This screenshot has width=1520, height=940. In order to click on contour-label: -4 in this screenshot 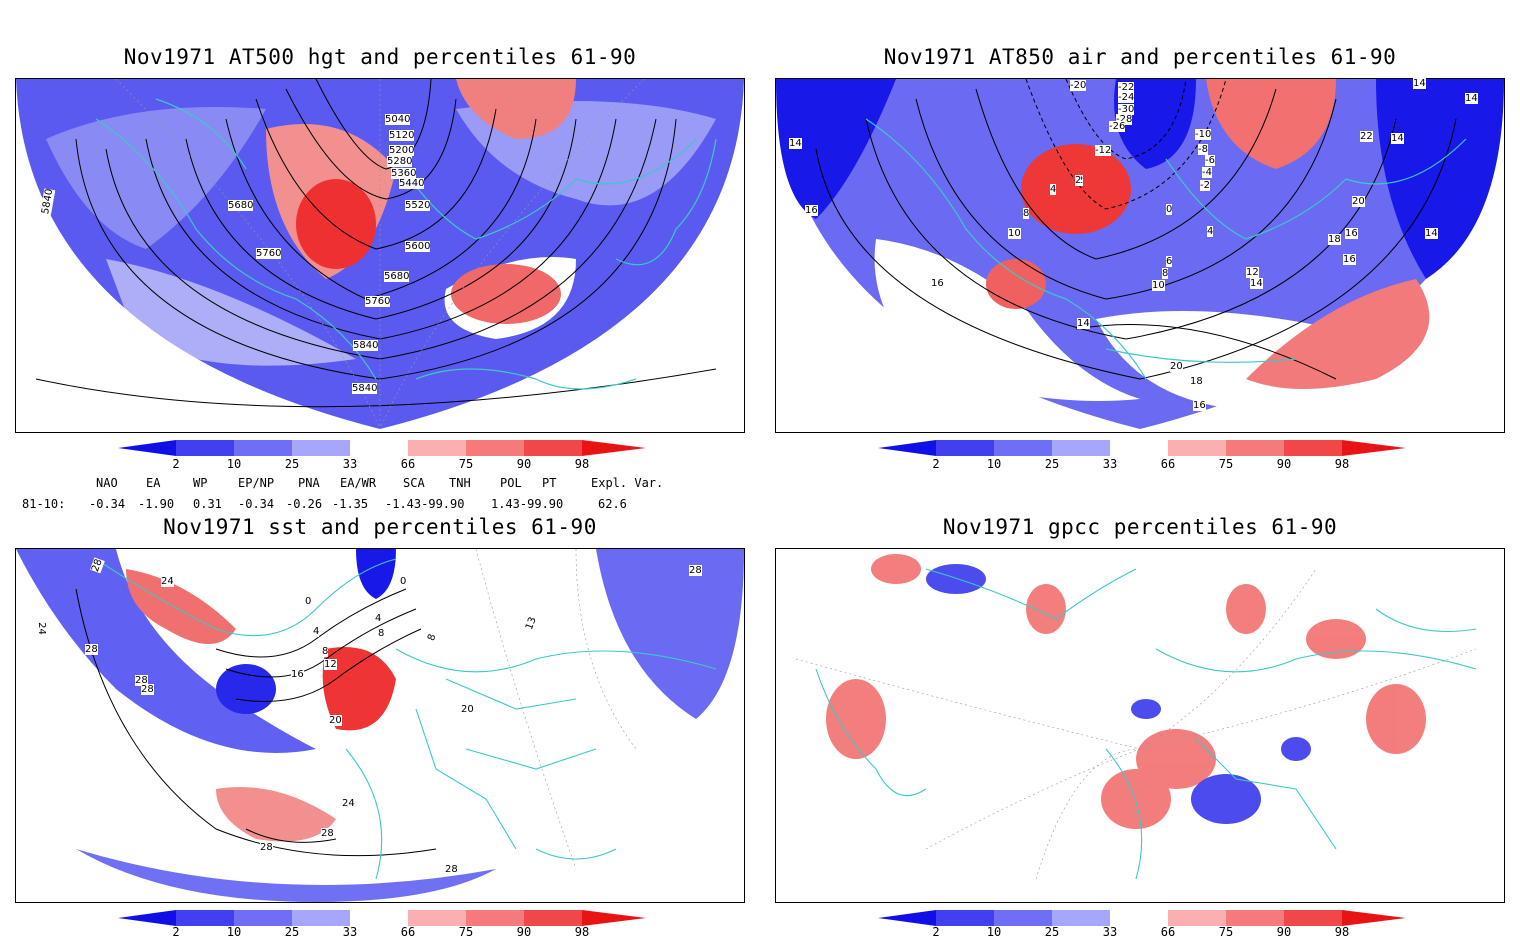, I will do `click(1207, 172)`.